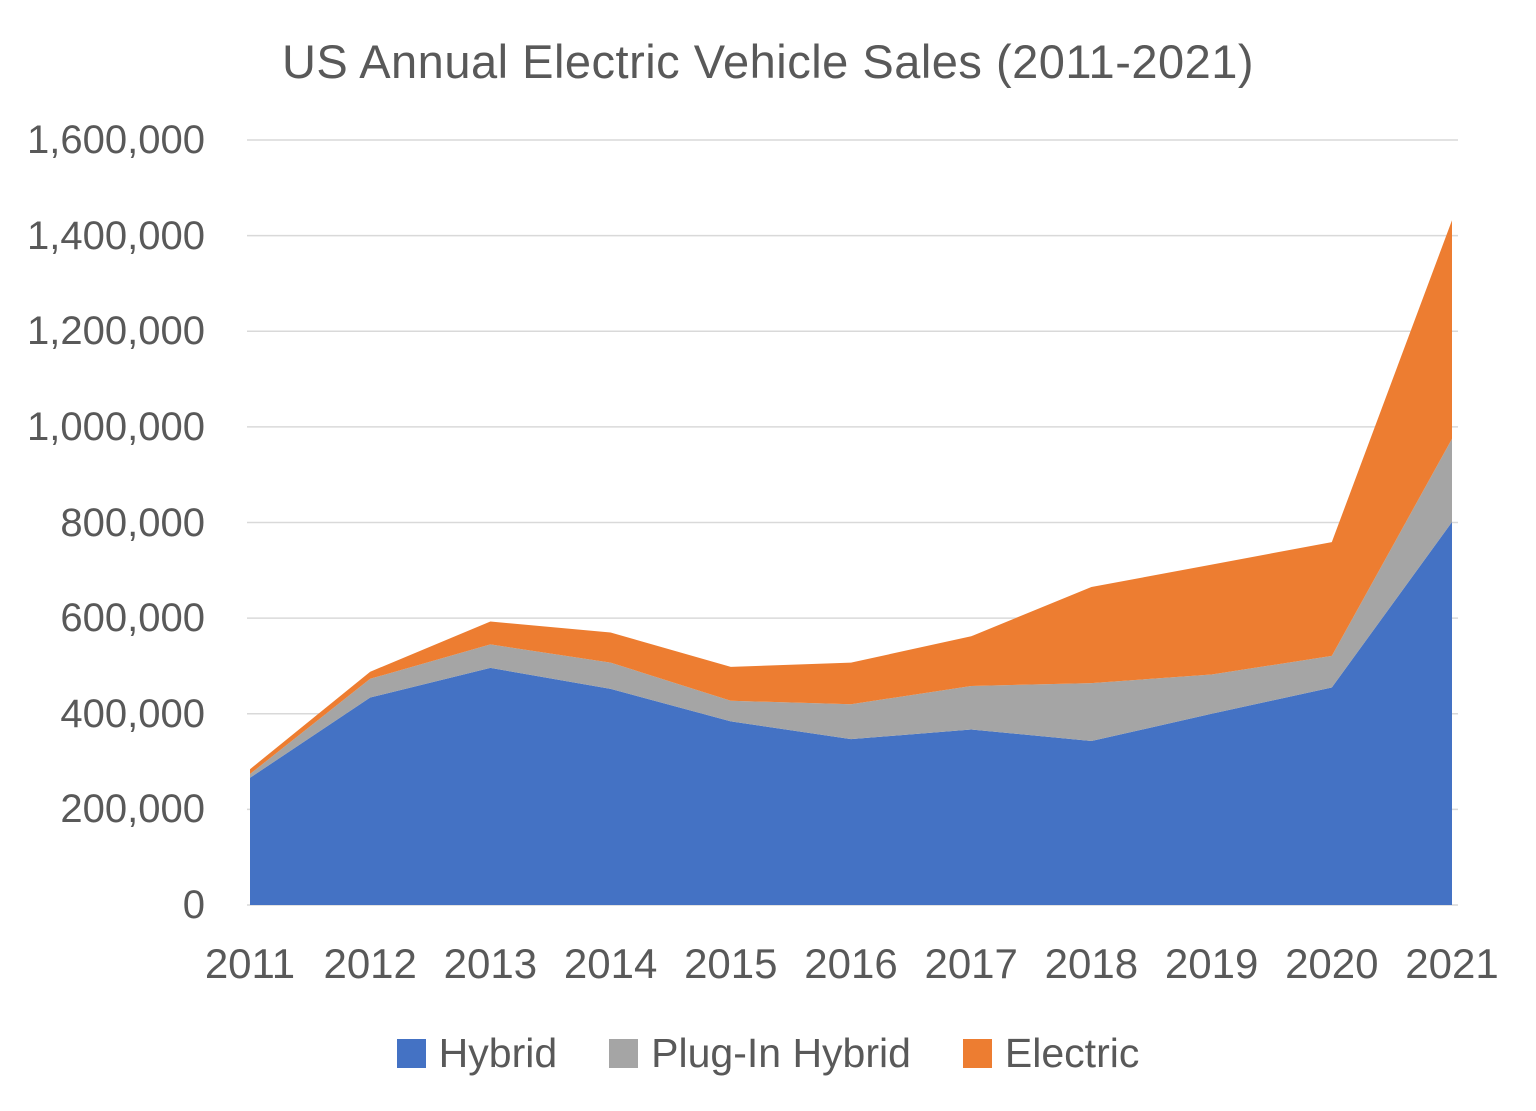  I want to click on y-tick-label: 0, so click(193, 905).